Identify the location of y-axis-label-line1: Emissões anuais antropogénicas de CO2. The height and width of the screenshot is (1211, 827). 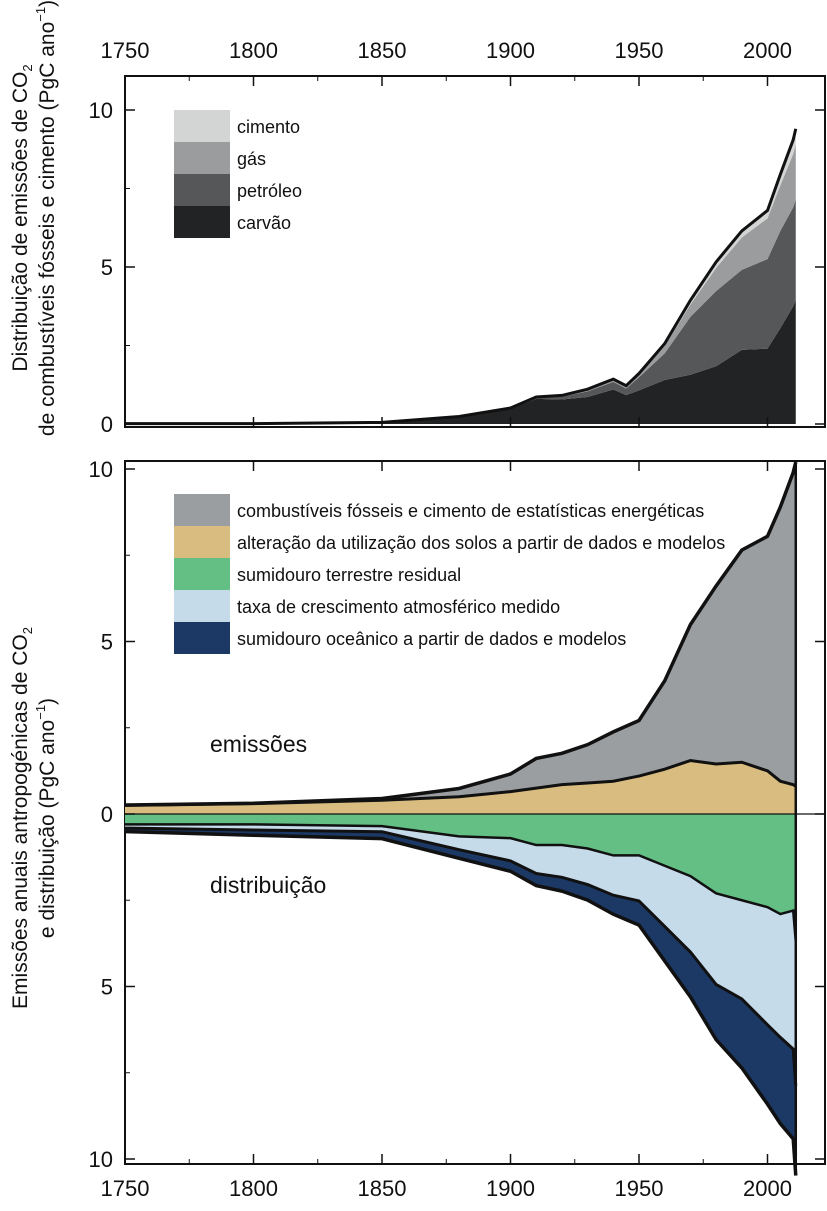
(22, 818).